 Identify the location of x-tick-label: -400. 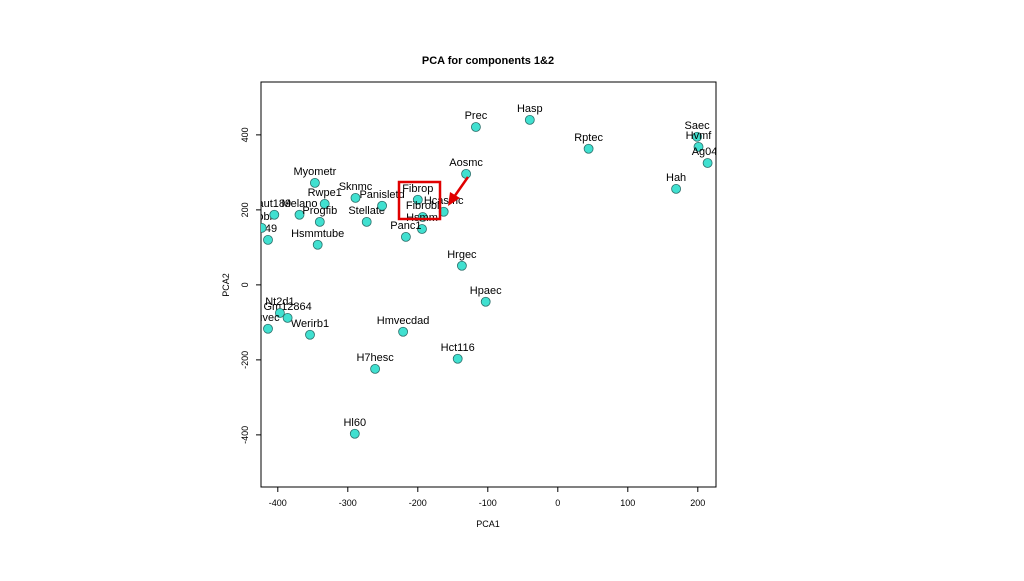
(278, 503).